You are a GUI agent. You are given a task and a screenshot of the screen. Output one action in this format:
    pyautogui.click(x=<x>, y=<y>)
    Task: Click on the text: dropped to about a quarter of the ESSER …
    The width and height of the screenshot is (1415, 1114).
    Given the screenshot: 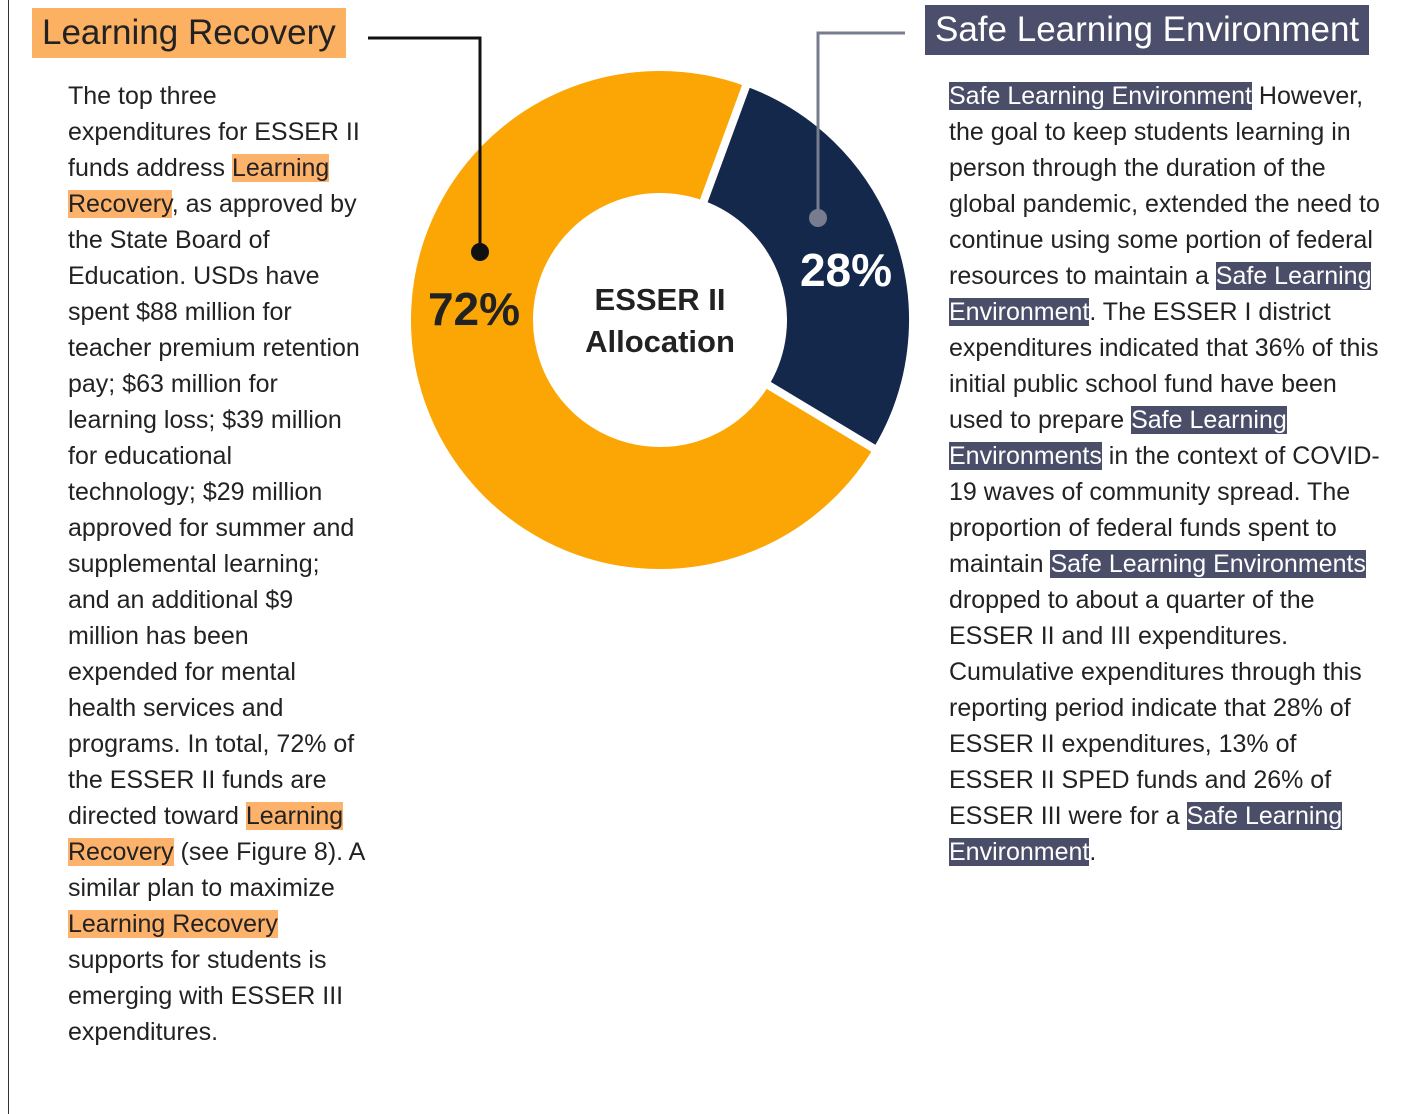 What is the action you would take?
    pyautogui.click(x=1155, y=708)
    